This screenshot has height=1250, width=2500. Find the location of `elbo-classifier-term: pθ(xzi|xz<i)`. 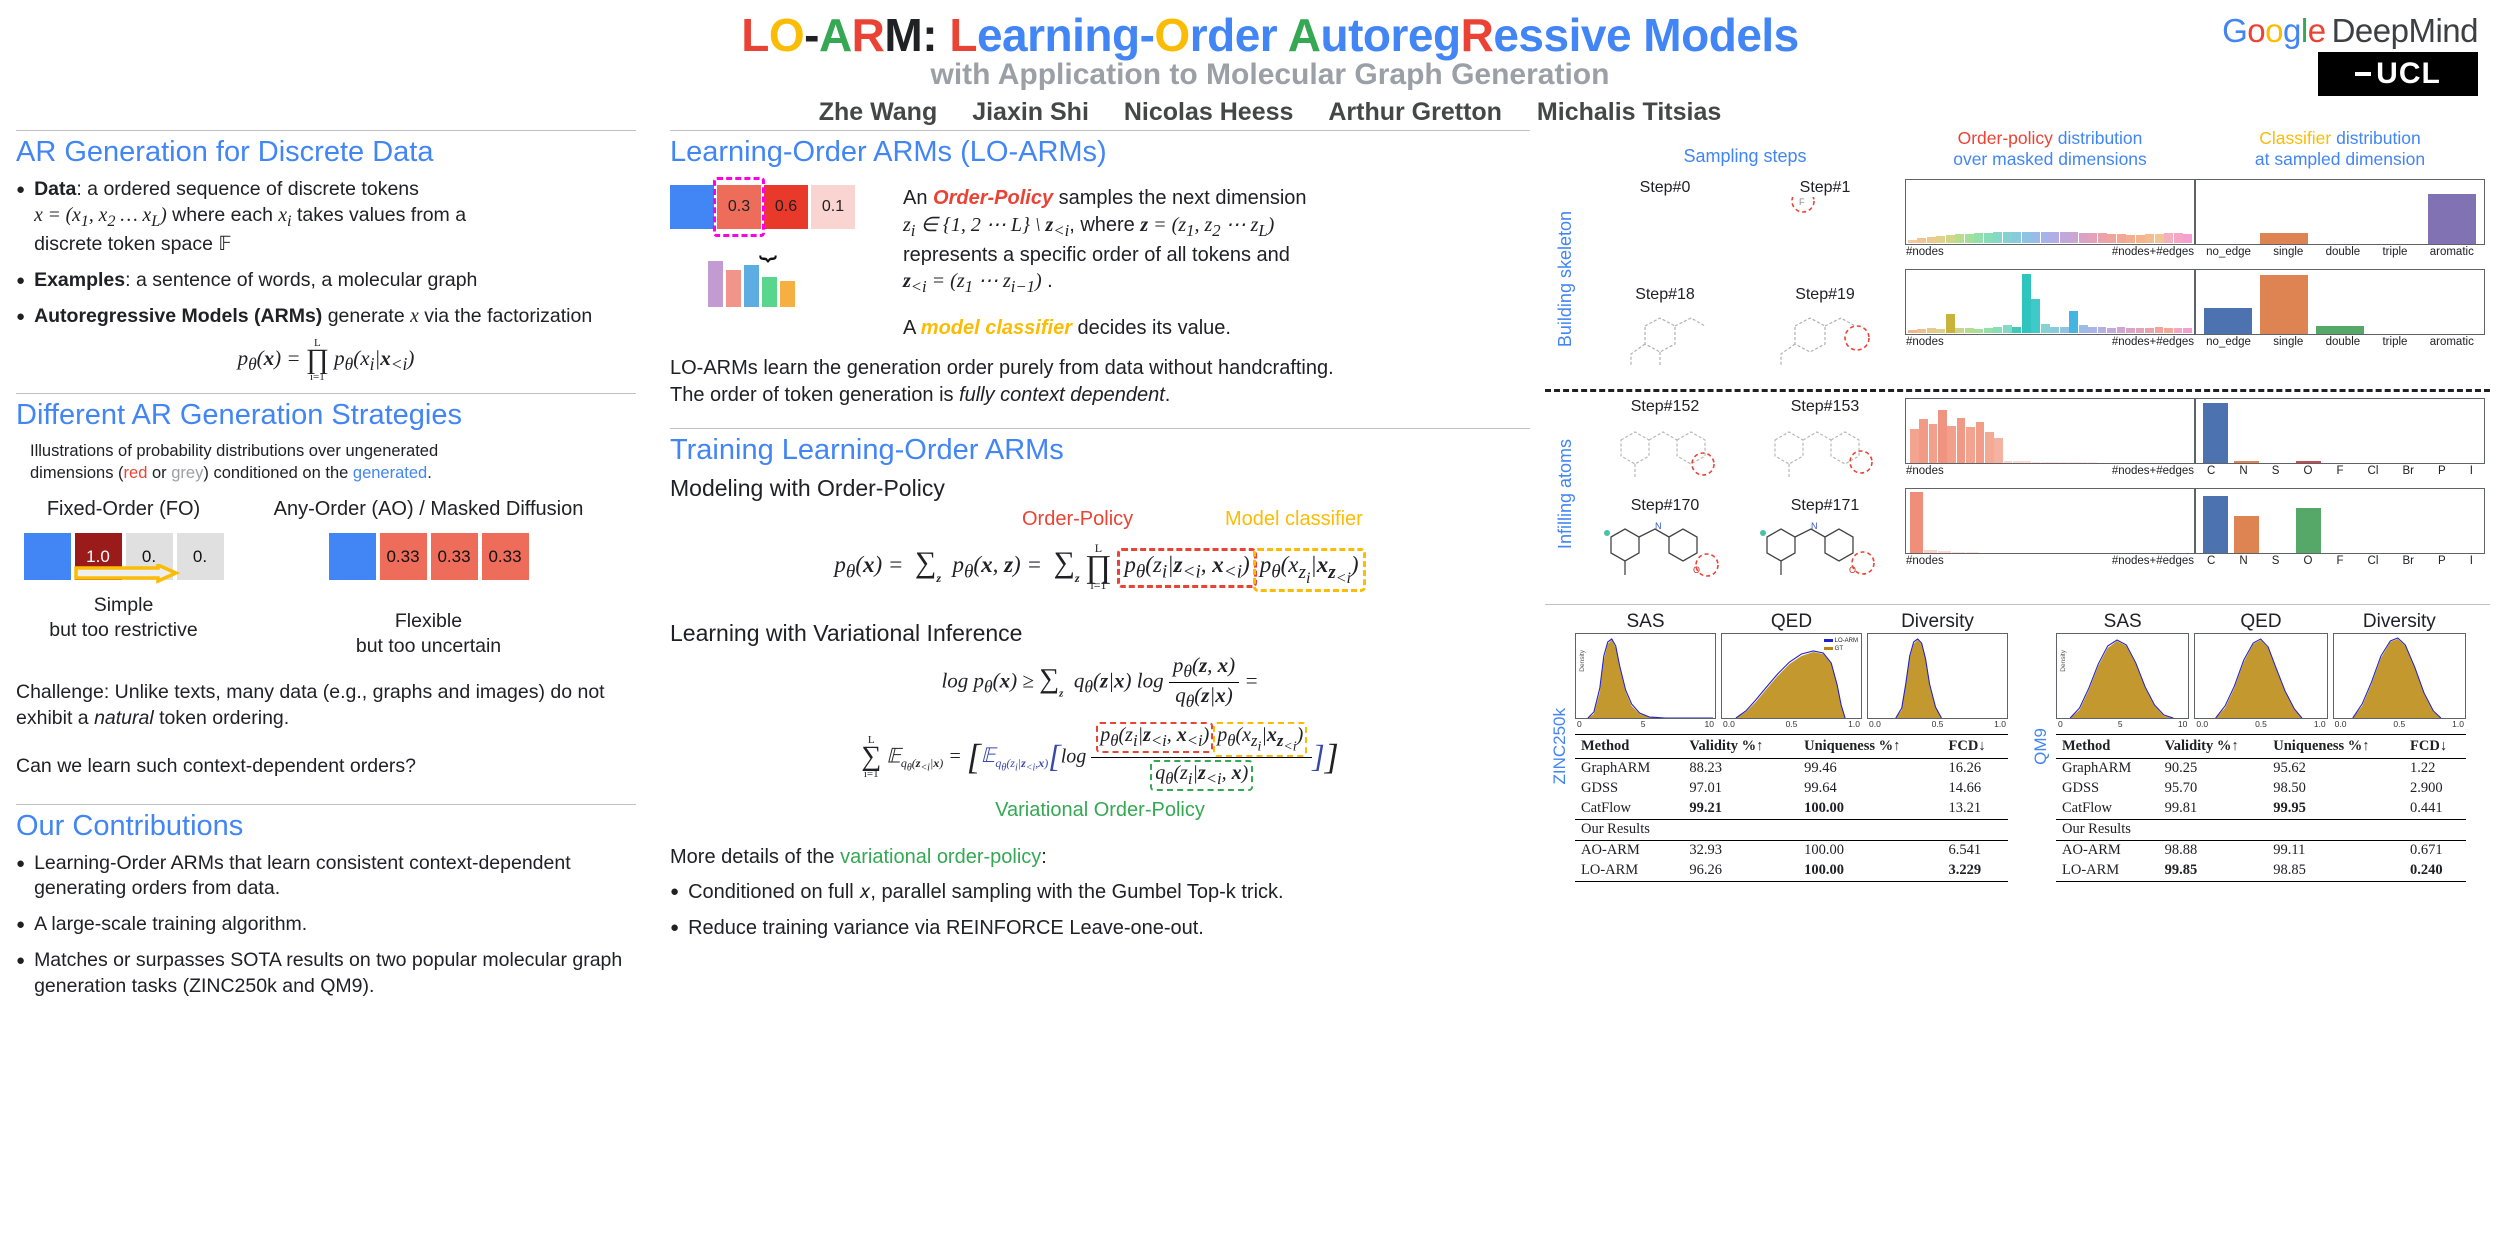

elbo-classifier-term: pθ(xzi|xz<i) is located at coordinates (1260, 739).